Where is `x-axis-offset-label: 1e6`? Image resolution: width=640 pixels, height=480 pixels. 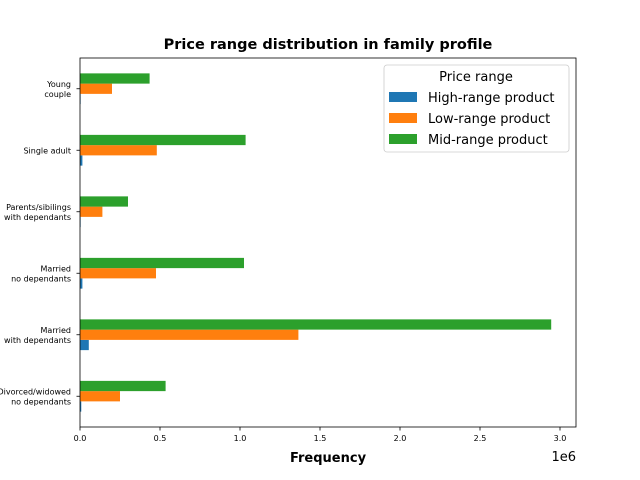
x-axis-offset-label: 1e6 is located at coordinates (563, 457).